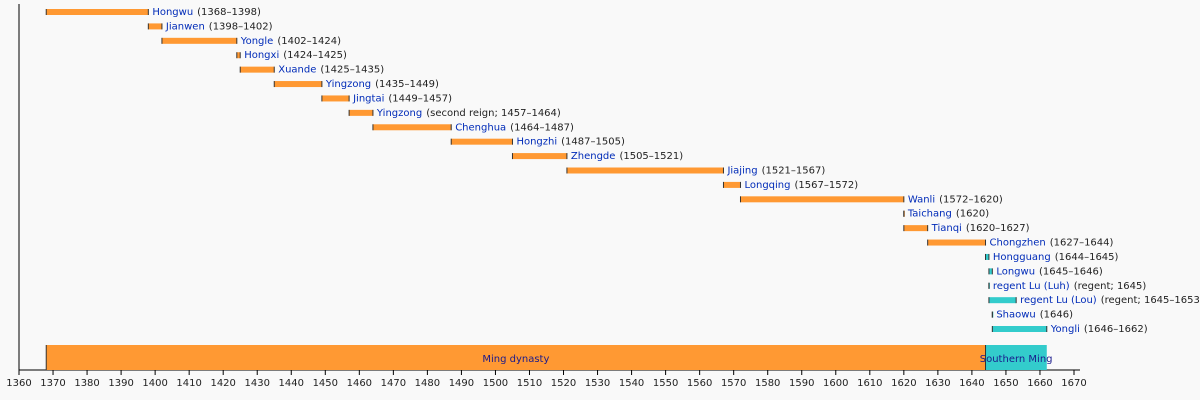  Describe the element at coordinates (222, 383) in the screenshot. I see `x-tick-label: 1420` at that location.